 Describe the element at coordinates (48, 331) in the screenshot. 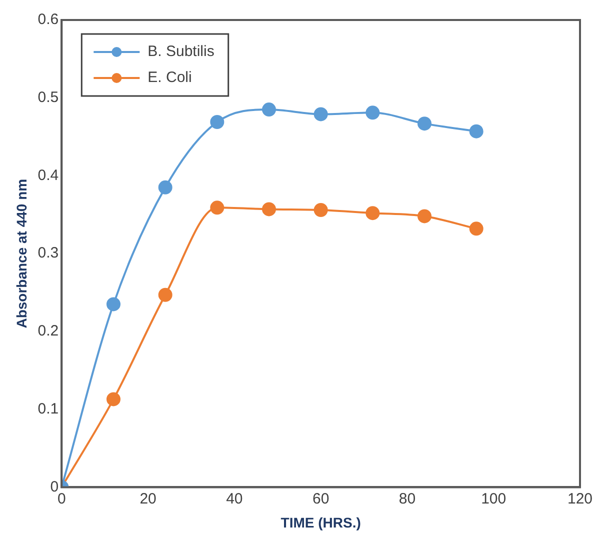

I see `y-tick-label: 0.2` at that location.